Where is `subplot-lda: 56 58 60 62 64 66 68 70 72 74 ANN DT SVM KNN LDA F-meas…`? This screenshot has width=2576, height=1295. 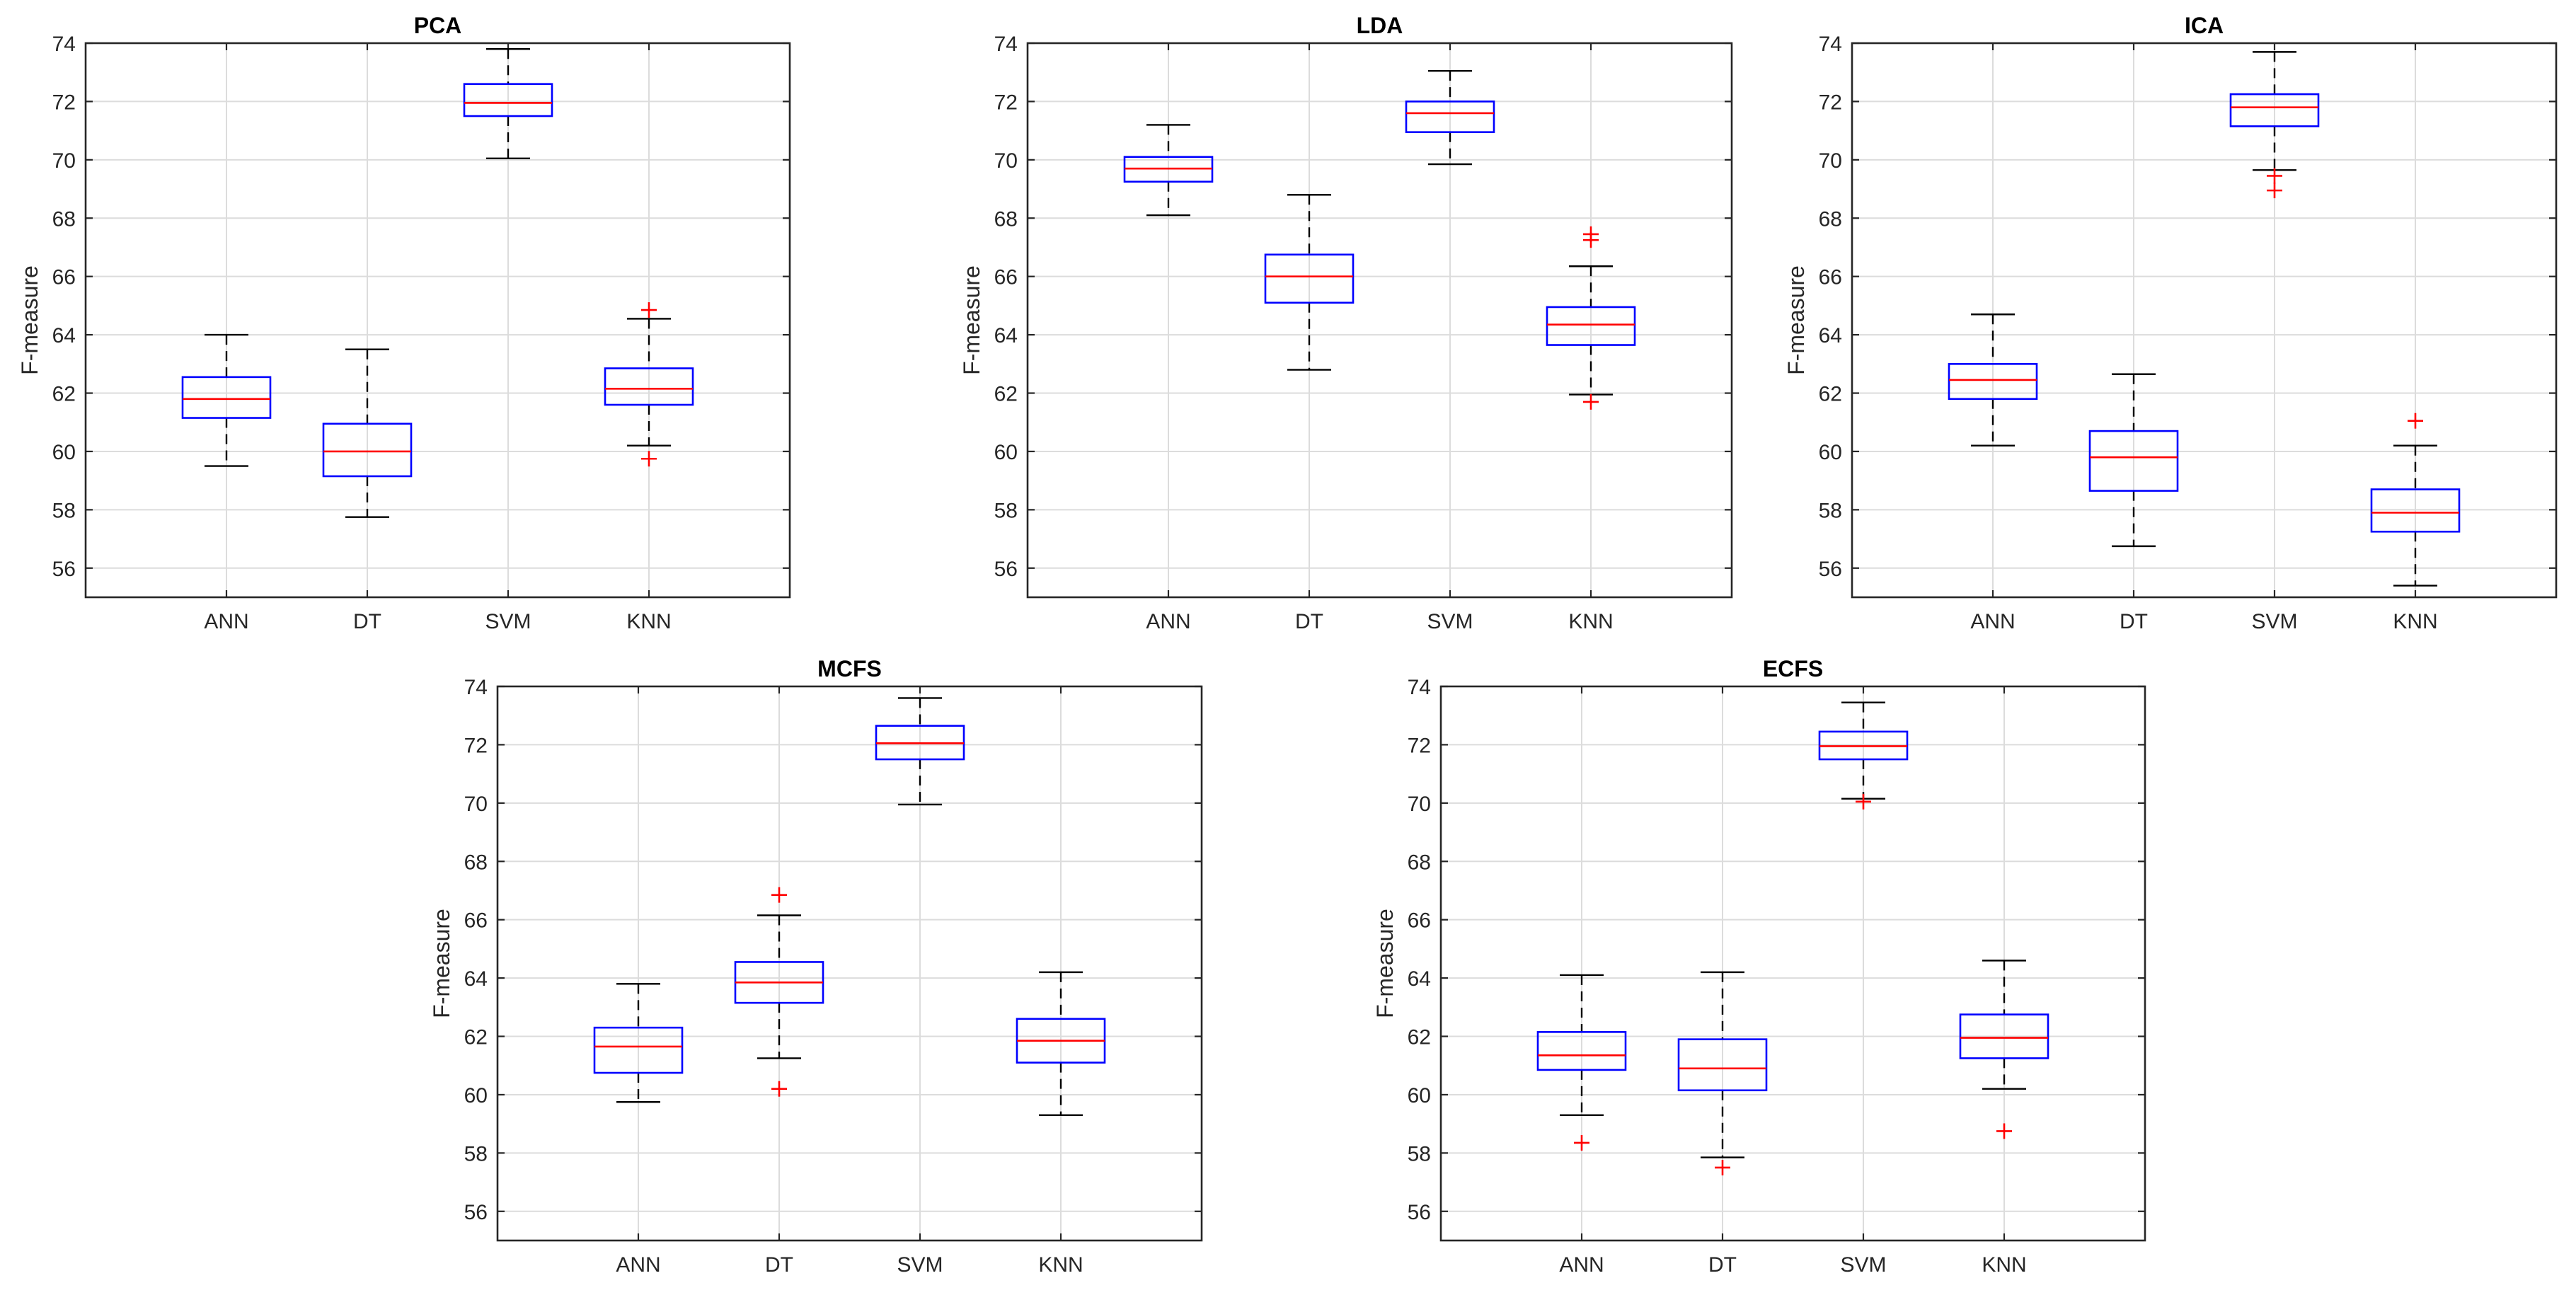 subplot-lda: 56 58 60 62 64 66 68 70 72 74 ANN DT SVM KNN LDA F-meas… is located at coordinates (1346, 323).